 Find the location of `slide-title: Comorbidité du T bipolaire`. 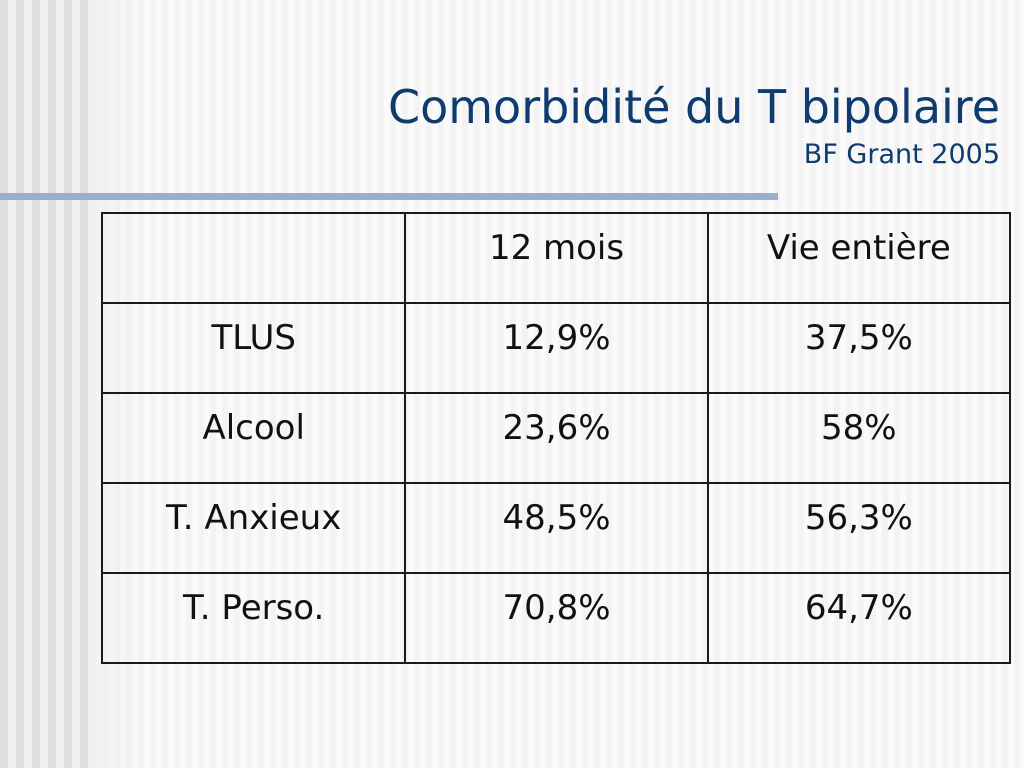

slide-title: Comorbidité du T bipolaire is located at coordinates (693, 107).